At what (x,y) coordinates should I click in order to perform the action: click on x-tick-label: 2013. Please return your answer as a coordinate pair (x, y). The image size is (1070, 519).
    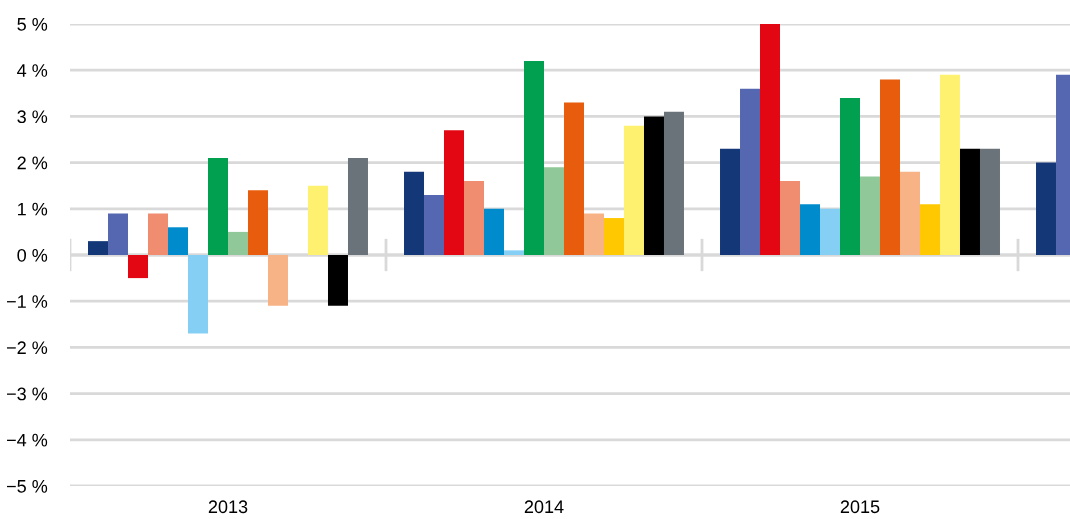
    Looking at the image, I should click on (228, 507).